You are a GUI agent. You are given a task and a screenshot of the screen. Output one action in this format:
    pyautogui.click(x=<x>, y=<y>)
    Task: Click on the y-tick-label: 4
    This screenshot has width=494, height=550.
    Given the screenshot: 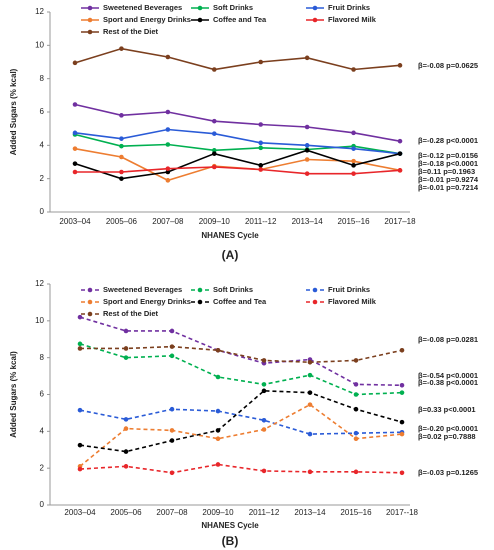 What is the action you would take?
    pyautogui.click(x=42, y=144)
    